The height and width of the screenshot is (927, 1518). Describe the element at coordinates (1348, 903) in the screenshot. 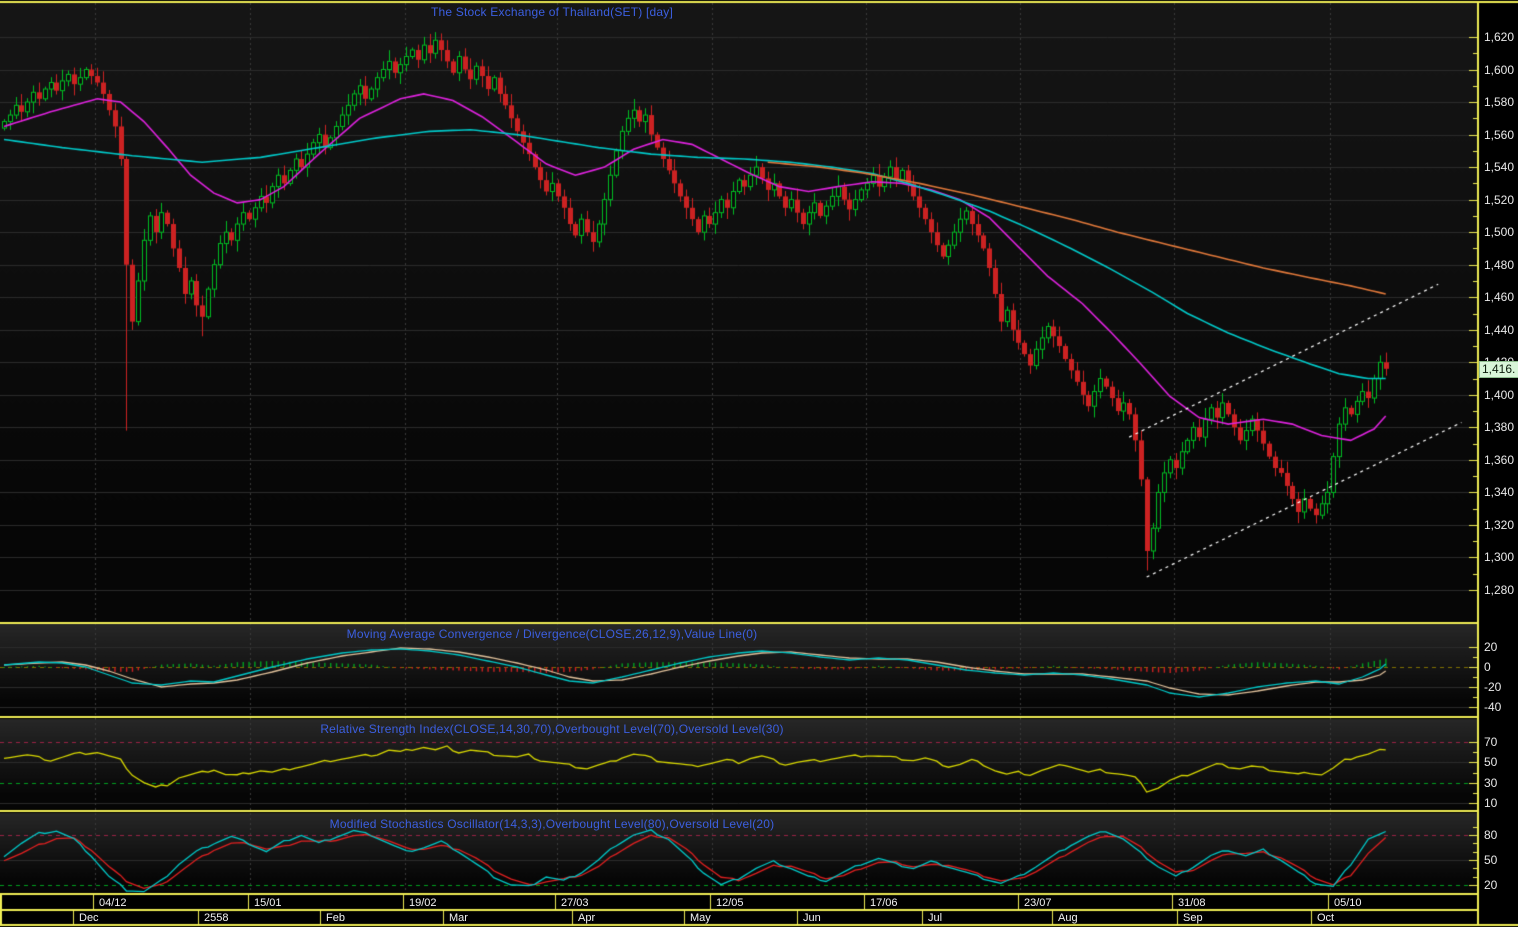

I see `date-tick-label: 05/10` at that location.